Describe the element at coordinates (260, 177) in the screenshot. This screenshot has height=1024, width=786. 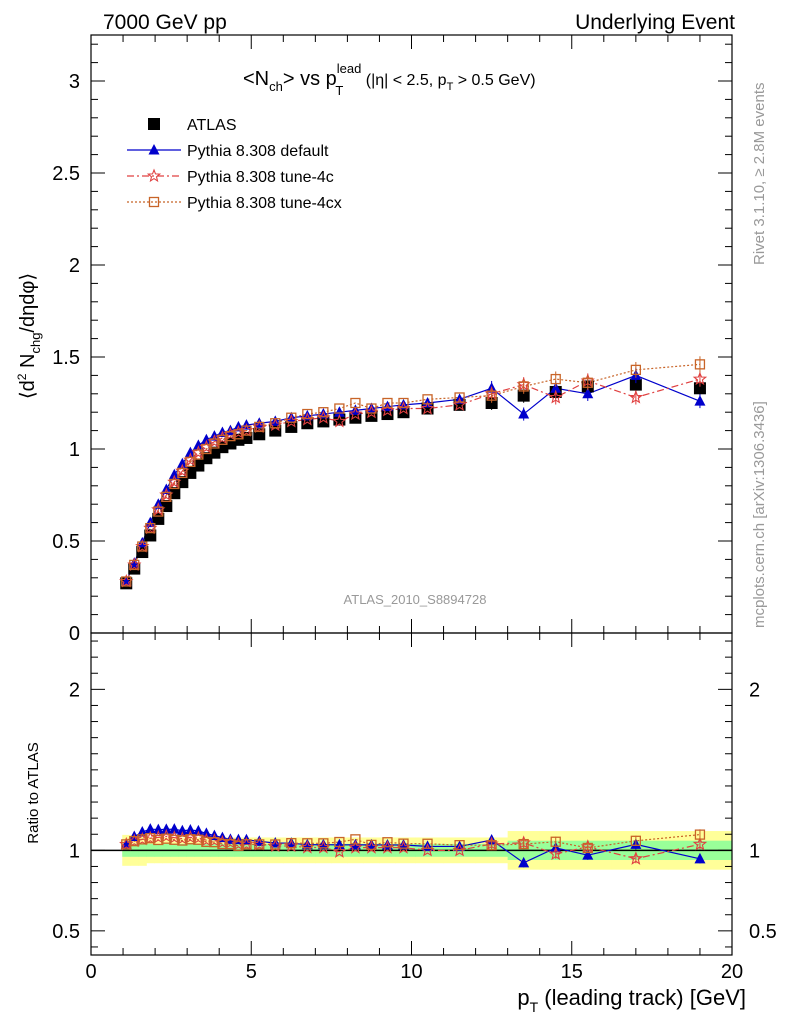
I see `legend-label-pythia-8-308-tune-4c: Pythia 8.308 tune-4c` at that location.